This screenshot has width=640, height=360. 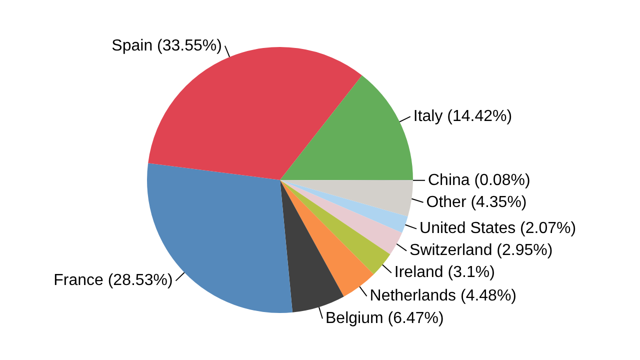 I want to click on slice-label: Ireland (3.1%), so click(x=444, y=273).